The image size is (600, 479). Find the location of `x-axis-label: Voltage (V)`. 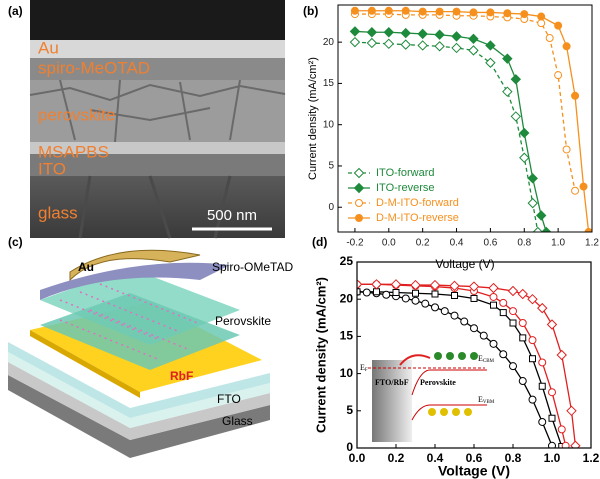

x-axis-label: Voltage (V) is located at coordinates (464, 264).